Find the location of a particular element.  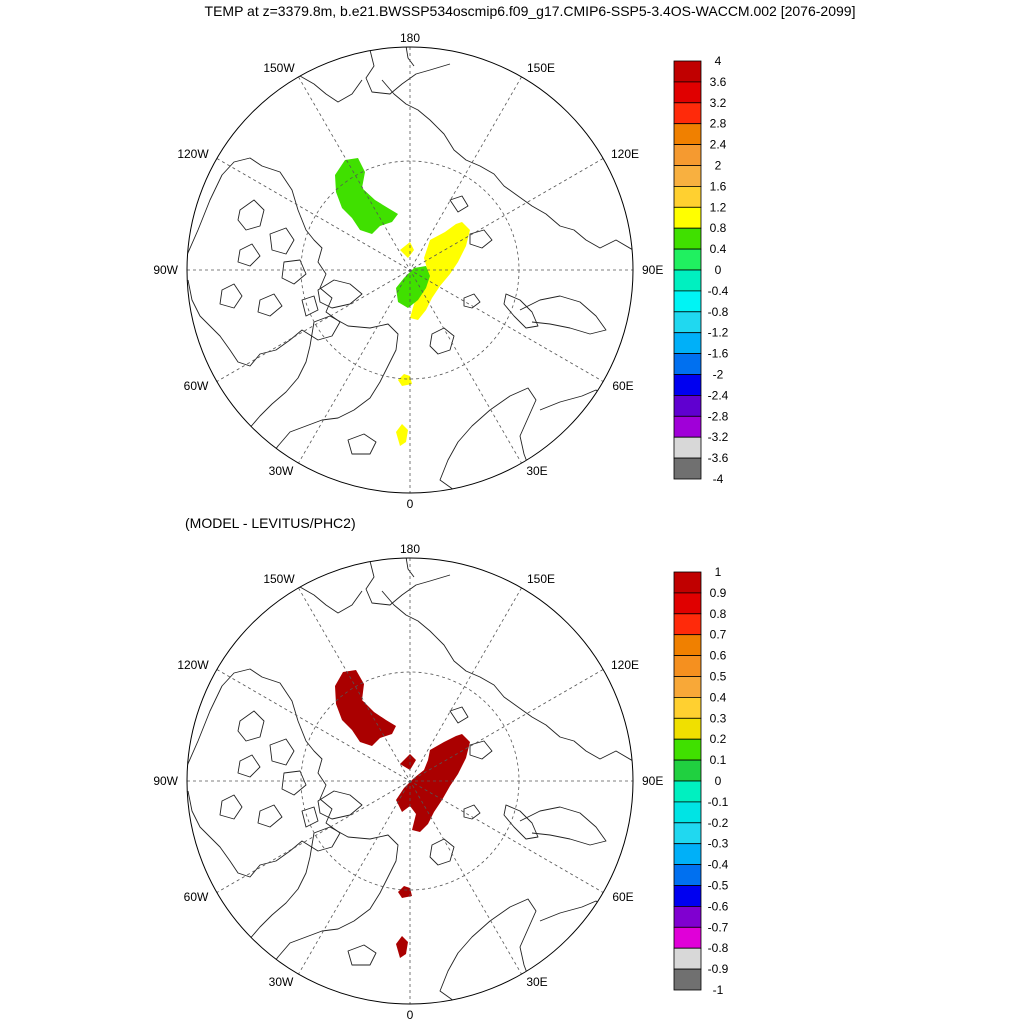

top-colorbar-label: -2.8 is located at coordinates (718, 416).